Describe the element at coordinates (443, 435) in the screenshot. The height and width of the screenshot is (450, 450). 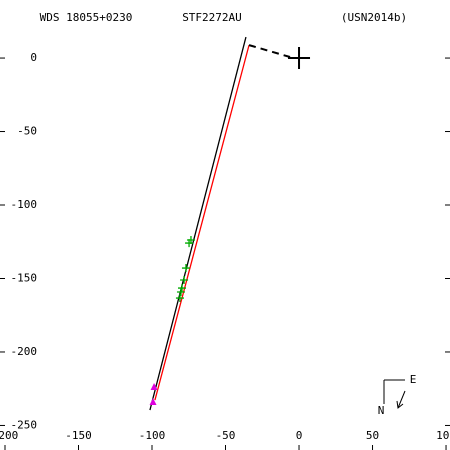
I see `x-tick-label: 100` at that location.